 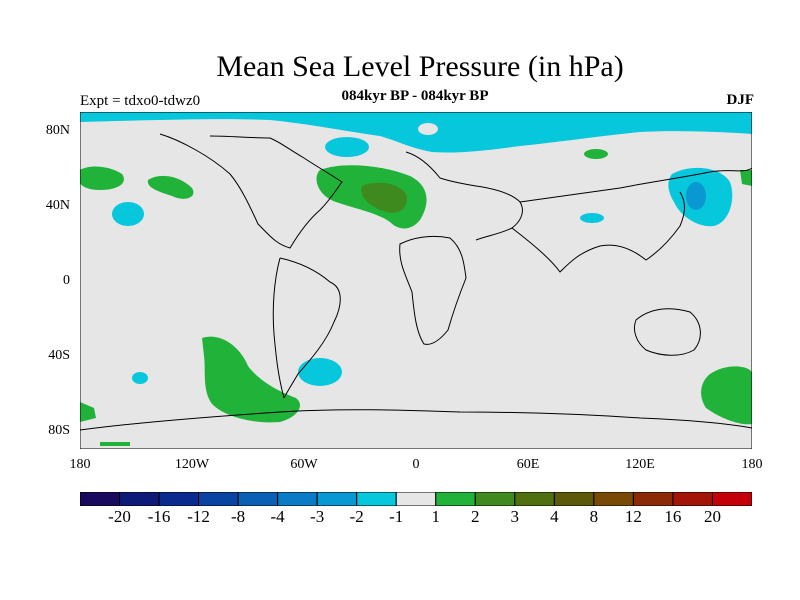 What do you see at coordinates (752, 464) in the screenshot?
I see `lon-tick-180e: 180` at bounding box center [752, 464].